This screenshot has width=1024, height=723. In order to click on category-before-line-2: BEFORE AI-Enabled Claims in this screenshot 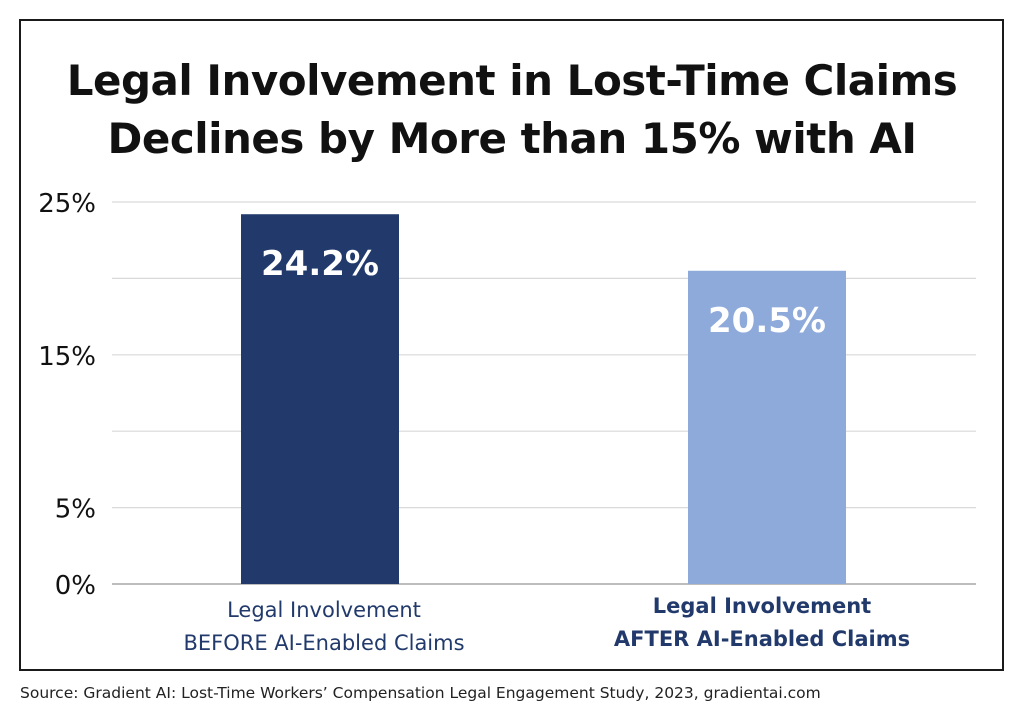, I will do `click(324, 643)`.